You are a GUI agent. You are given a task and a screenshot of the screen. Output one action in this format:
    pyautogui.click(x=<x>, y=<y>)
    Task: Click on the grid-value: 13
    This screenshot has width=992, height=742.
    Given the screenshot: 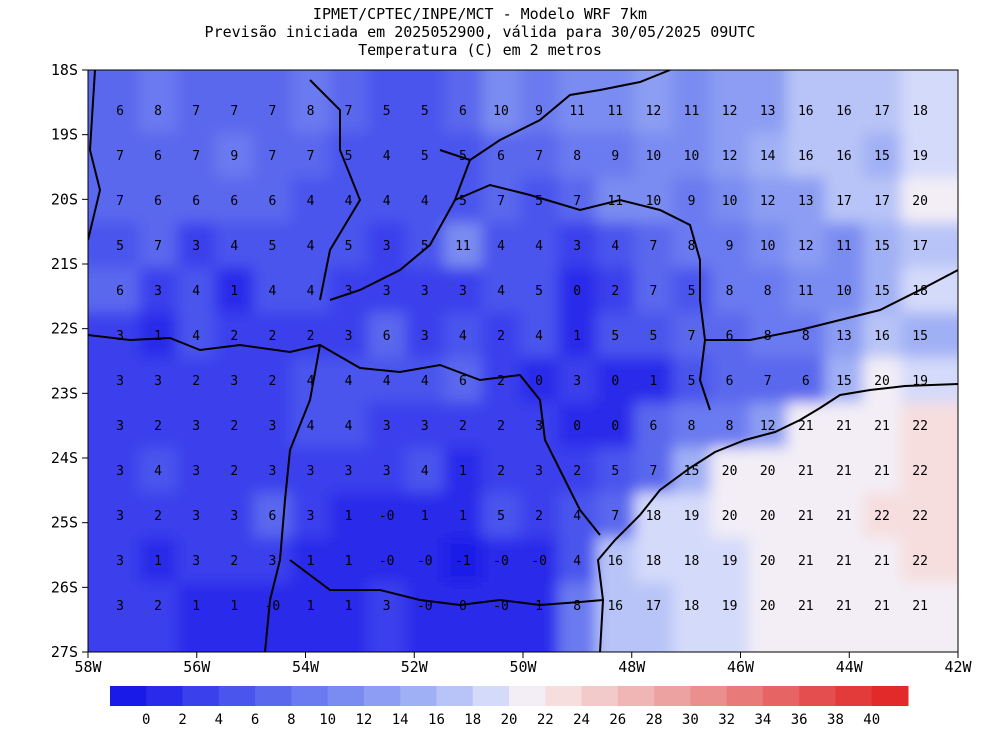 What is the action you would take?
    pyautogui.click(x=768, y=111)
    